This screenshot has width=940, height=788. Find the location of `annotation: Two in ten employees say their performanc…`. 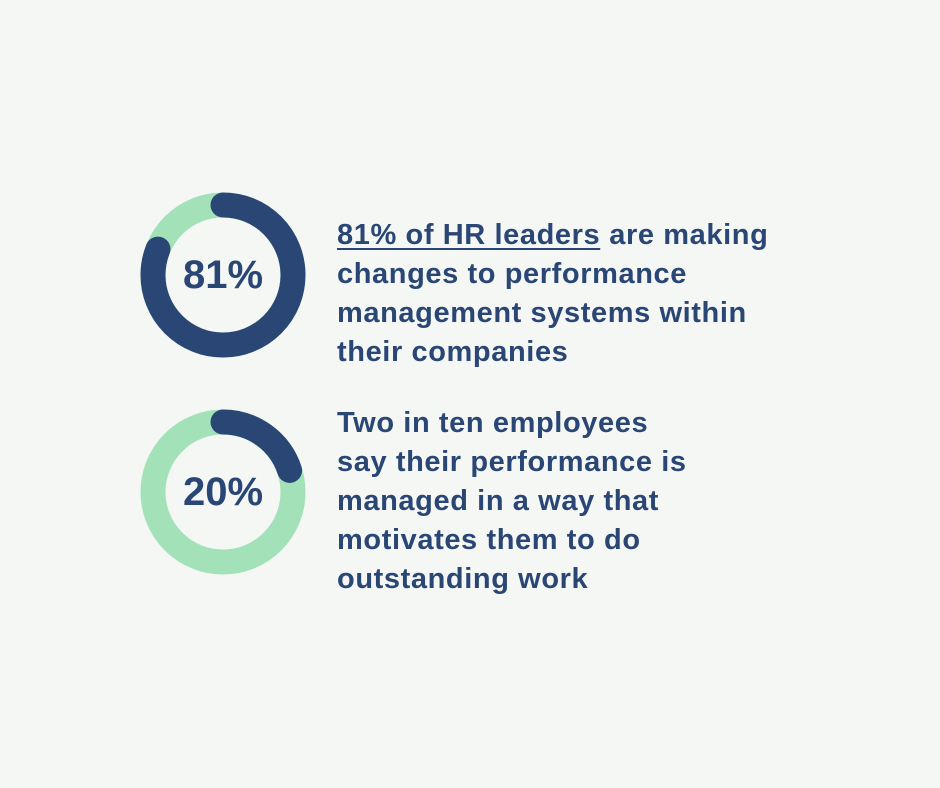

annotation: Two in ten employees say their performanc… is located at coordinates (512, 501).